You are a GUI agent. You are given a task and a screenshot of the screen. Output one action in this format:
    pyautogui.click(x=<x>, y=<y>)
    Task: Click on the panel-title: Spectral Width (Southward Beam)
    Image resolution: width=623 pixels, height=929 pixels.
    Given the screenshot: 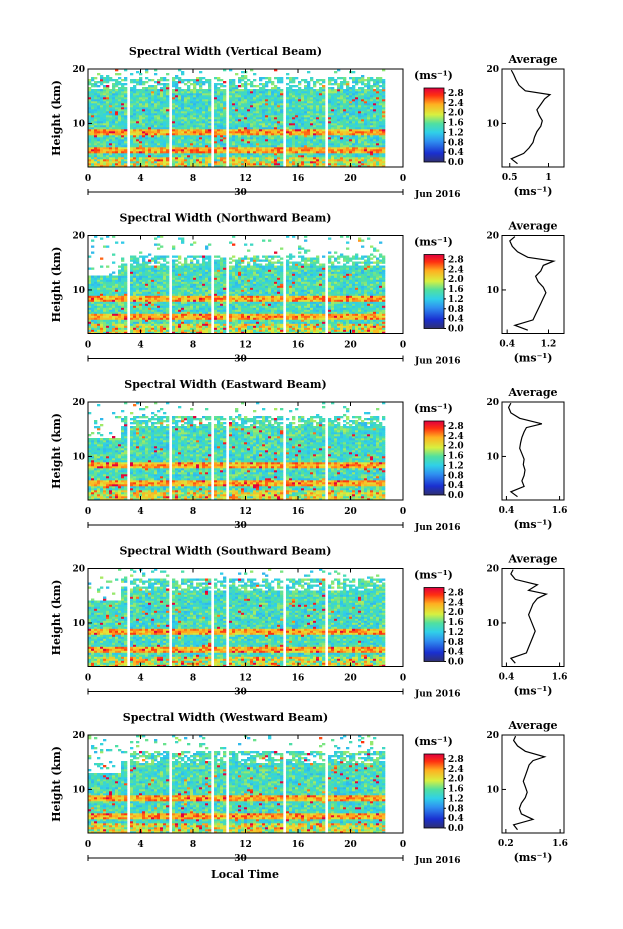 What is the action you would take?
    pyautogui.click(x=225, y=551)
    